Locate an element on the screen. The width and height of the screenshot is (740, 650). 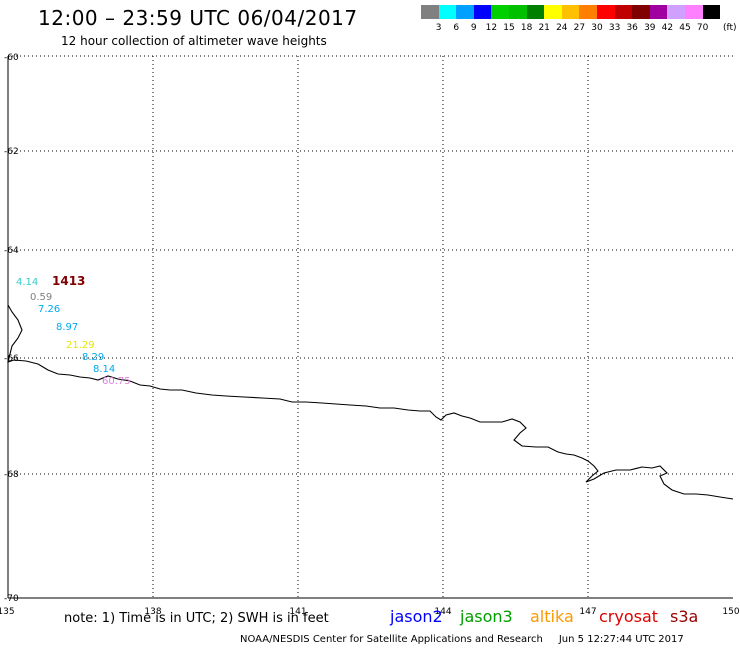
longitude-tick-label: 135 is located at coordinates (7, 612).